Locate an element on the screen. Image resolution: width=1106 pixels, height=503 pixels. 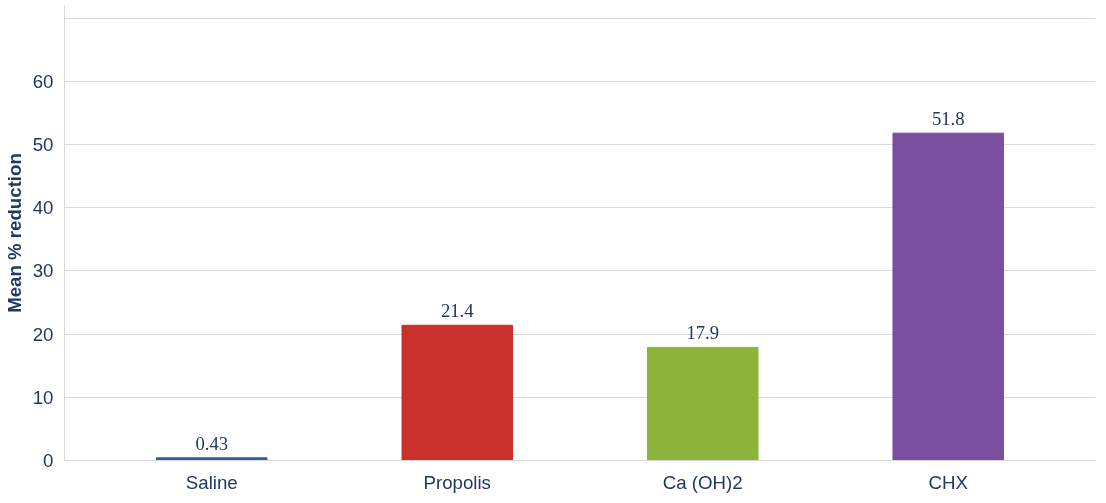
y-tick-label: 40 is located at coordinates (43, 208).